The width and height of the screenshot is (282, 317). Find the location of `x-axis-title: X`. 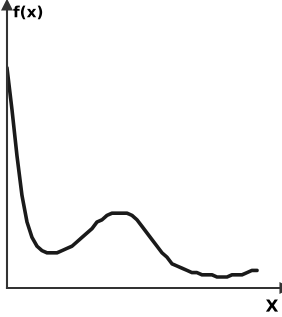

x-axis-title: X is located at coordinates (272, 305).